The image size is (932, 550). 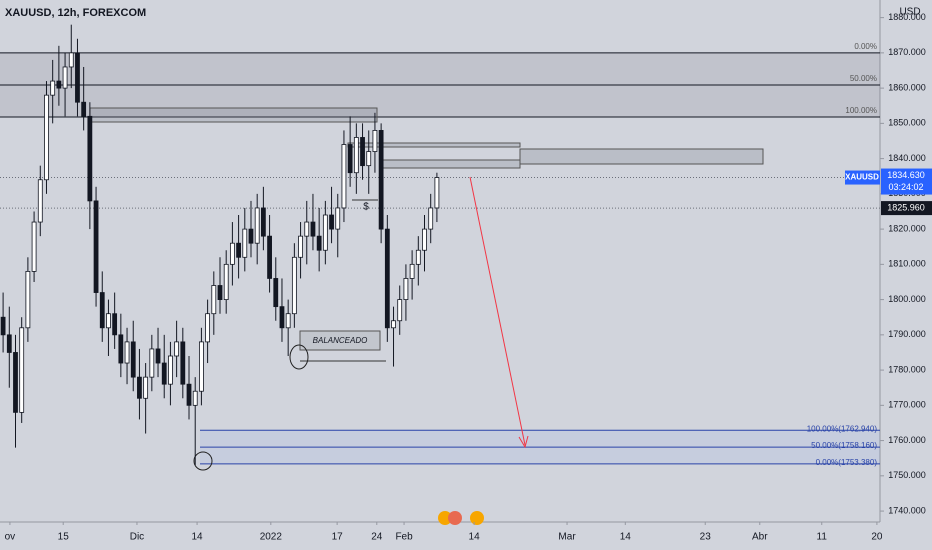 I want to click on arrow-head, so click(x=523, y=442).